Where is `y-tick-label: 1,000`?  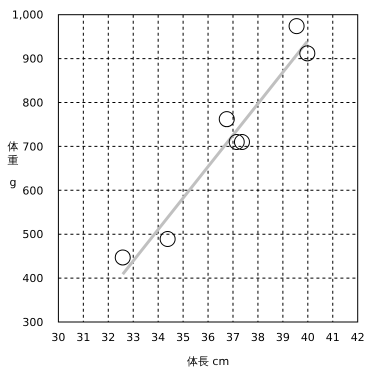
y-tick-label: 1,000 is located at coordinates (28, 15).